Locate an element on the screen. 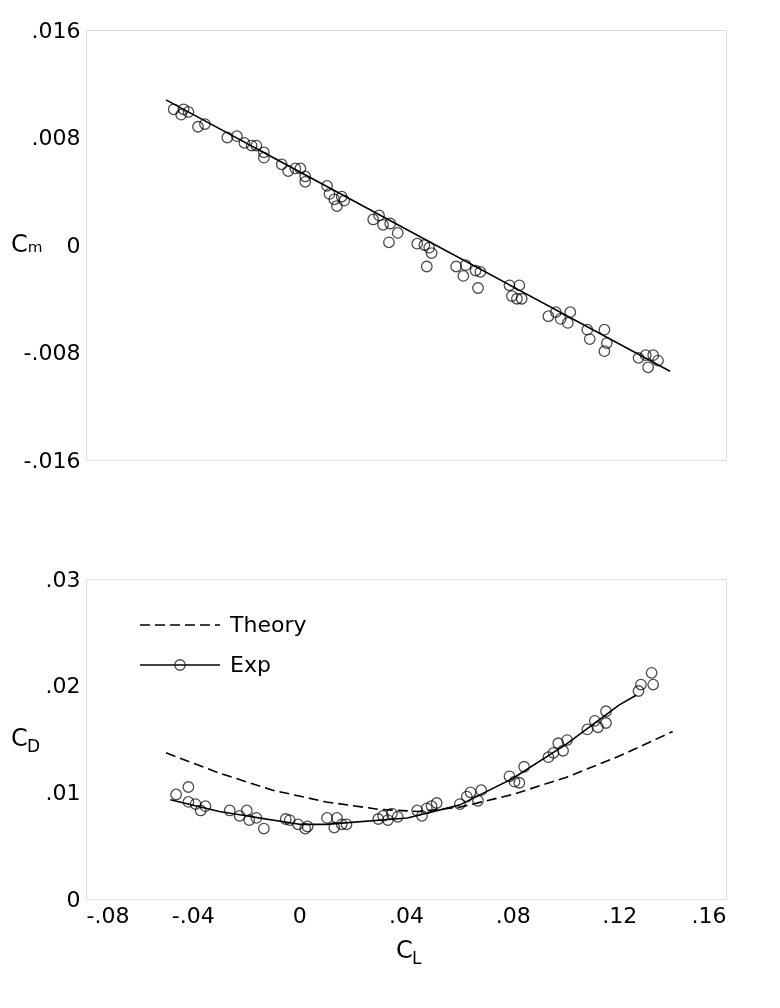 The image size is (780, 1008). x-tick-label: 0 is located at coordinates (299, 915).